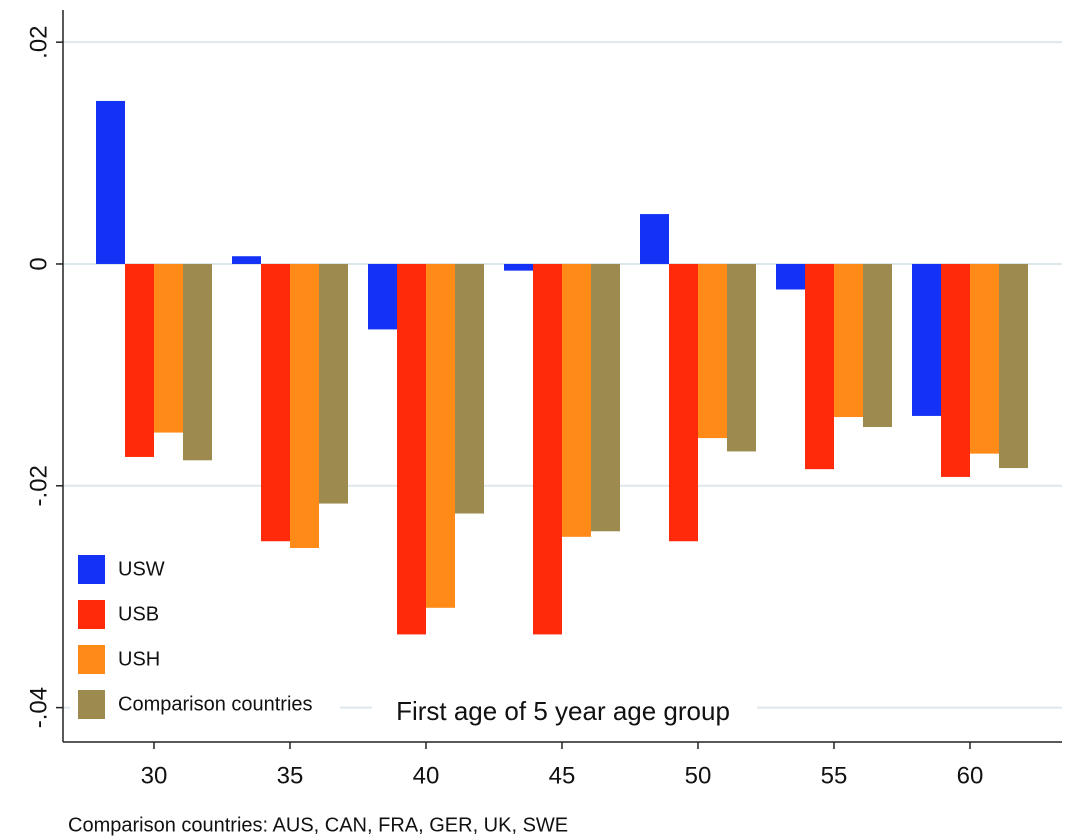 The height and width of the screenshot is (839, 1082). I want to click on legend-label: Comparison countries, so click(215, 704).